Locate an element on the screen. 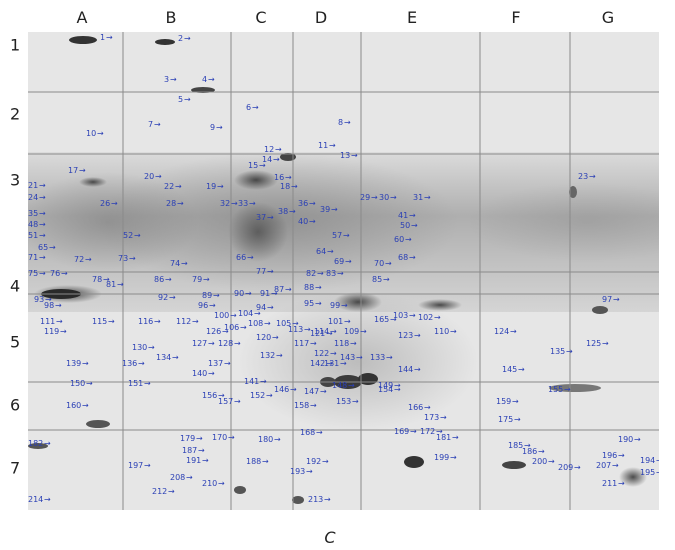 The image size is (675, 550). spot-label-85: 85 is located at coordinates (377, 279).